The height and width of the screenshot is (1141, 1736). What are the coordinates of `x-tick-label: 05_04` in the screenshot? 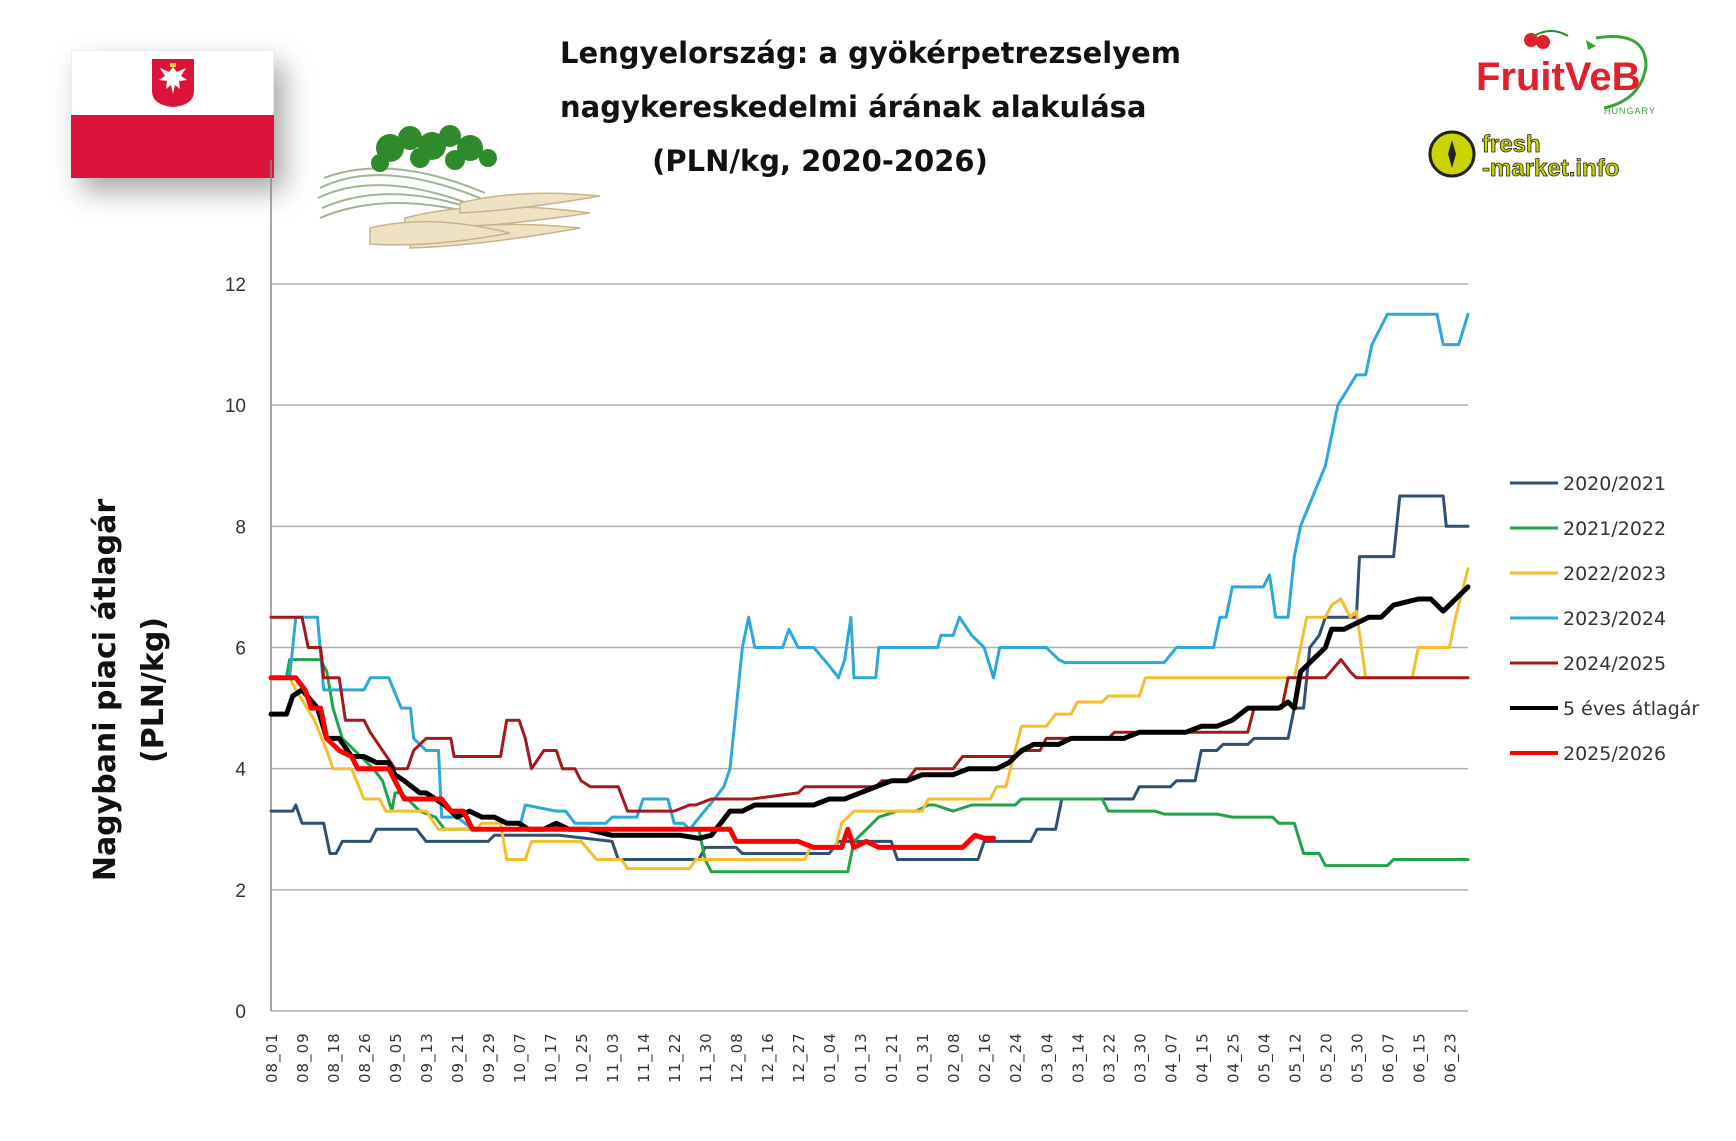 It's located at (1264, 1057).